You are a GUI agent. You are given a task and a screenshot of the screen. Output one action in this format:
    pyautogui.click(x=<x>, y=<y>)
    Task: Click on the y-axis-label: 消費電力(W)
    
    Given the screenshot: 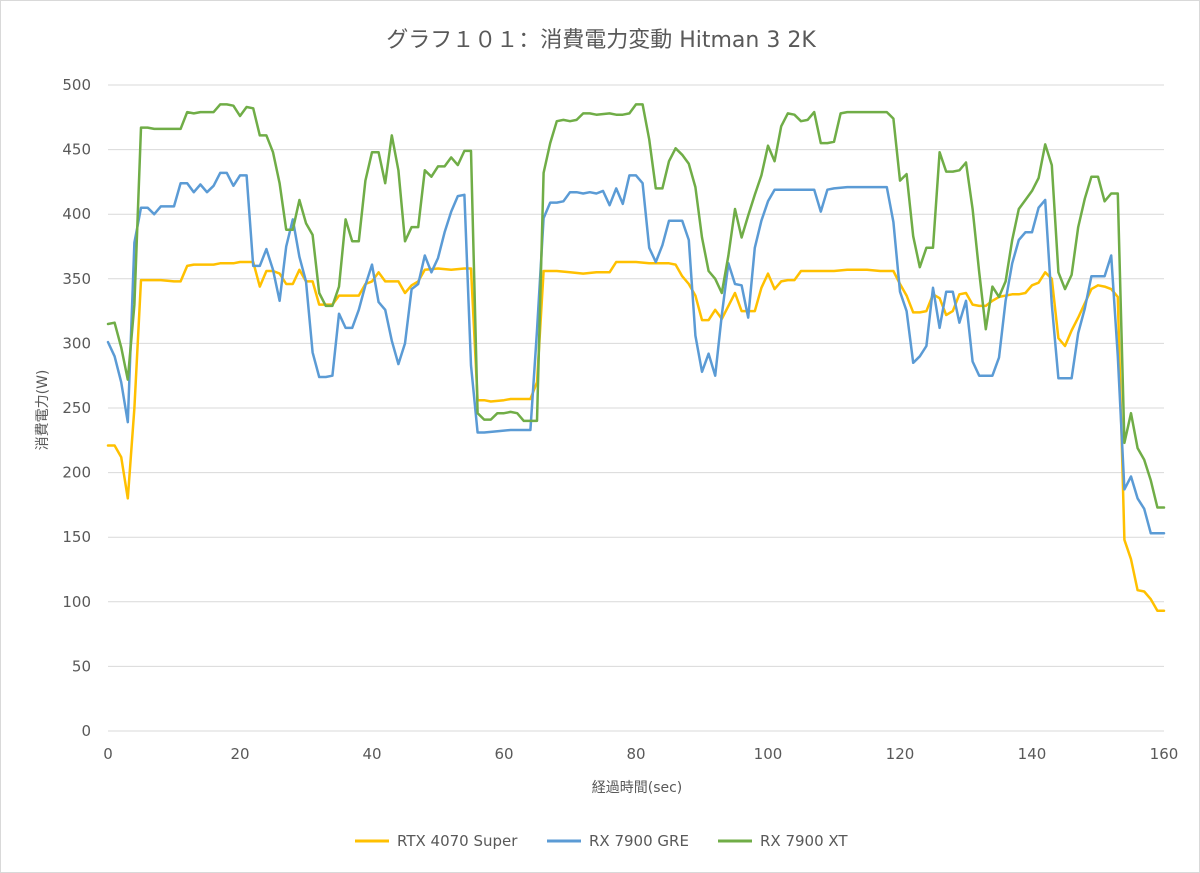 What is the action you would take?
    pyautogui.click(x=43, y=410)
    